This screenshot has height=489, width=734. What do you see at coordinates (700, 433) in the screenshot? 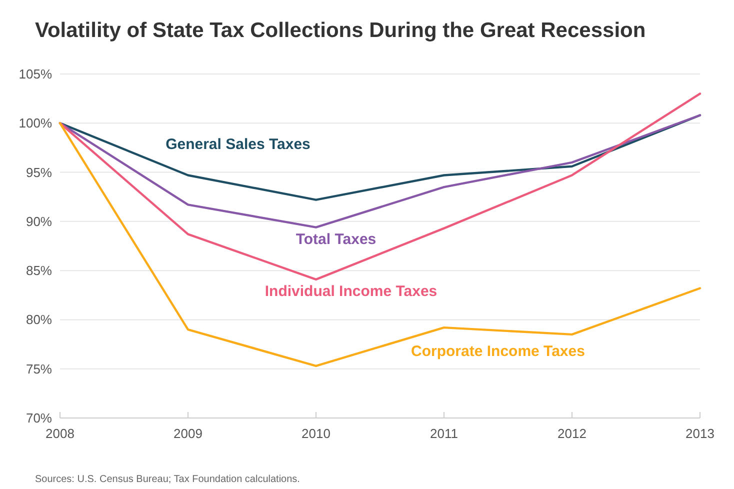
I see `x-tick-label: 2013` at bounding box center [700, 433].